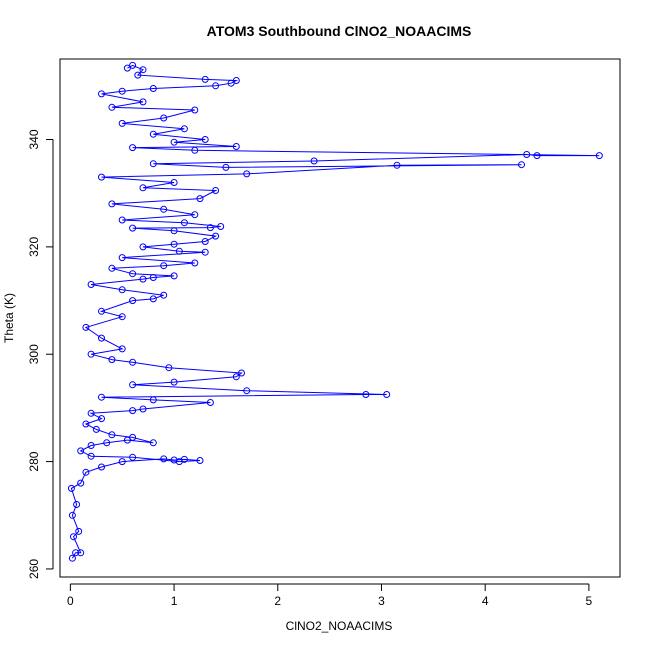  Describe the element at coordinates (34, 139) in the screenshot. I see `y-tick-label: 340` at that location.